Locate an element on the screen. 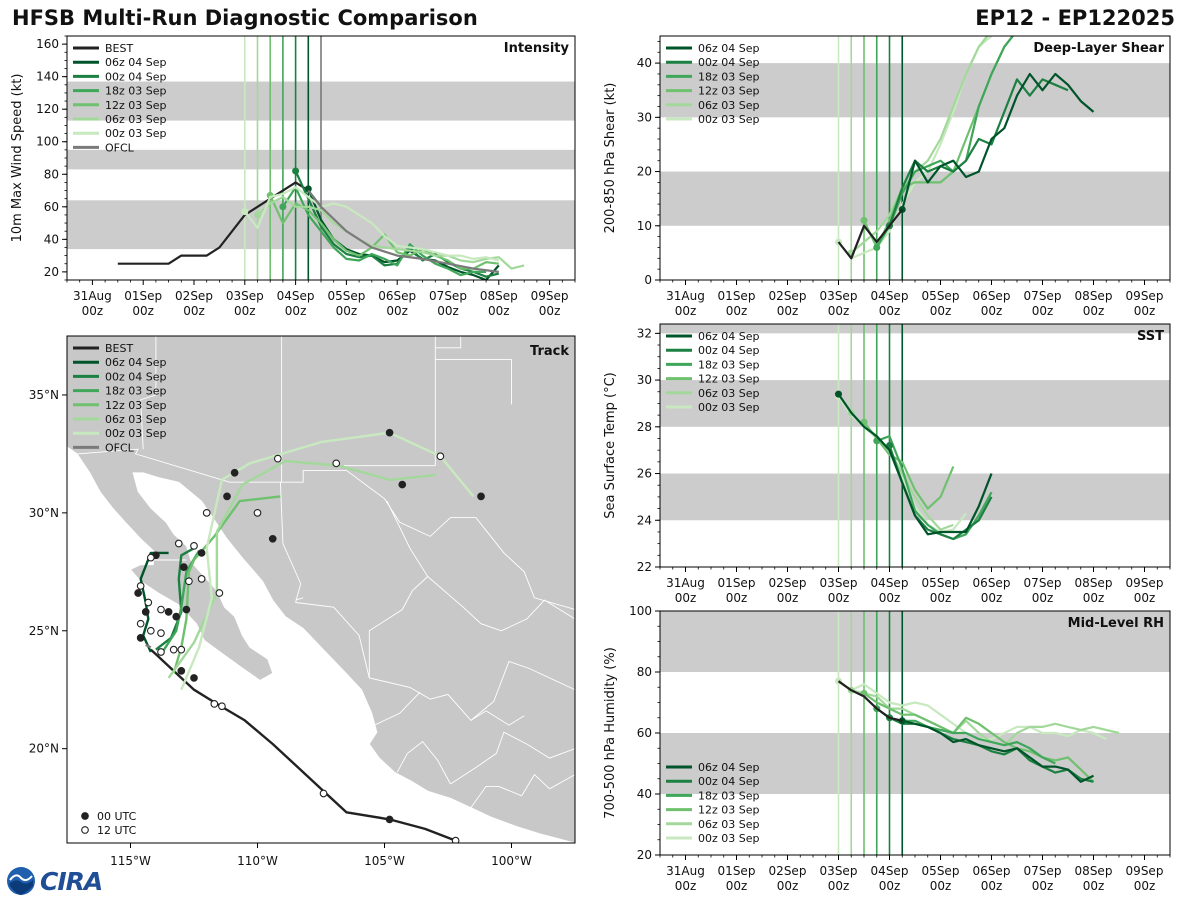  track-legend-label: 18z 03 Sep is located at coordinates (136, 391).